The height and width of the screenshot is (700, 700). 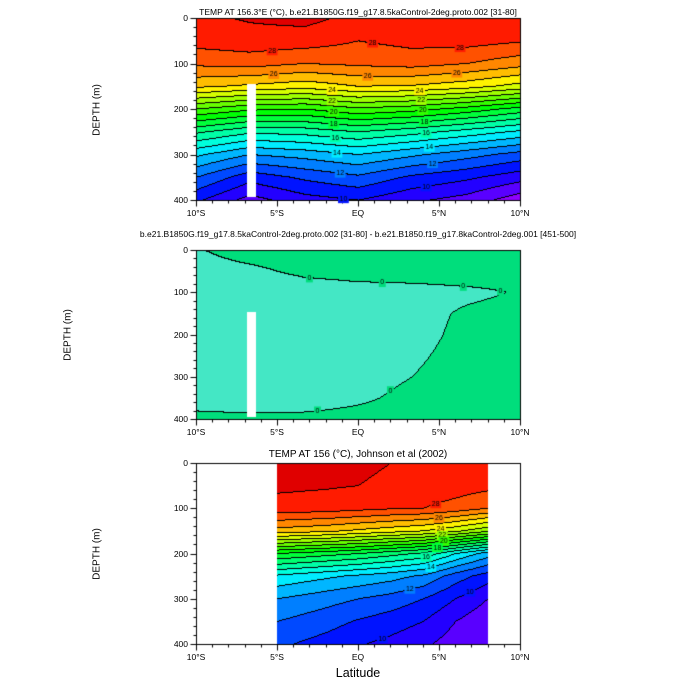 I want to click on panel1-contour-canvas, so click(x=358, y=109).